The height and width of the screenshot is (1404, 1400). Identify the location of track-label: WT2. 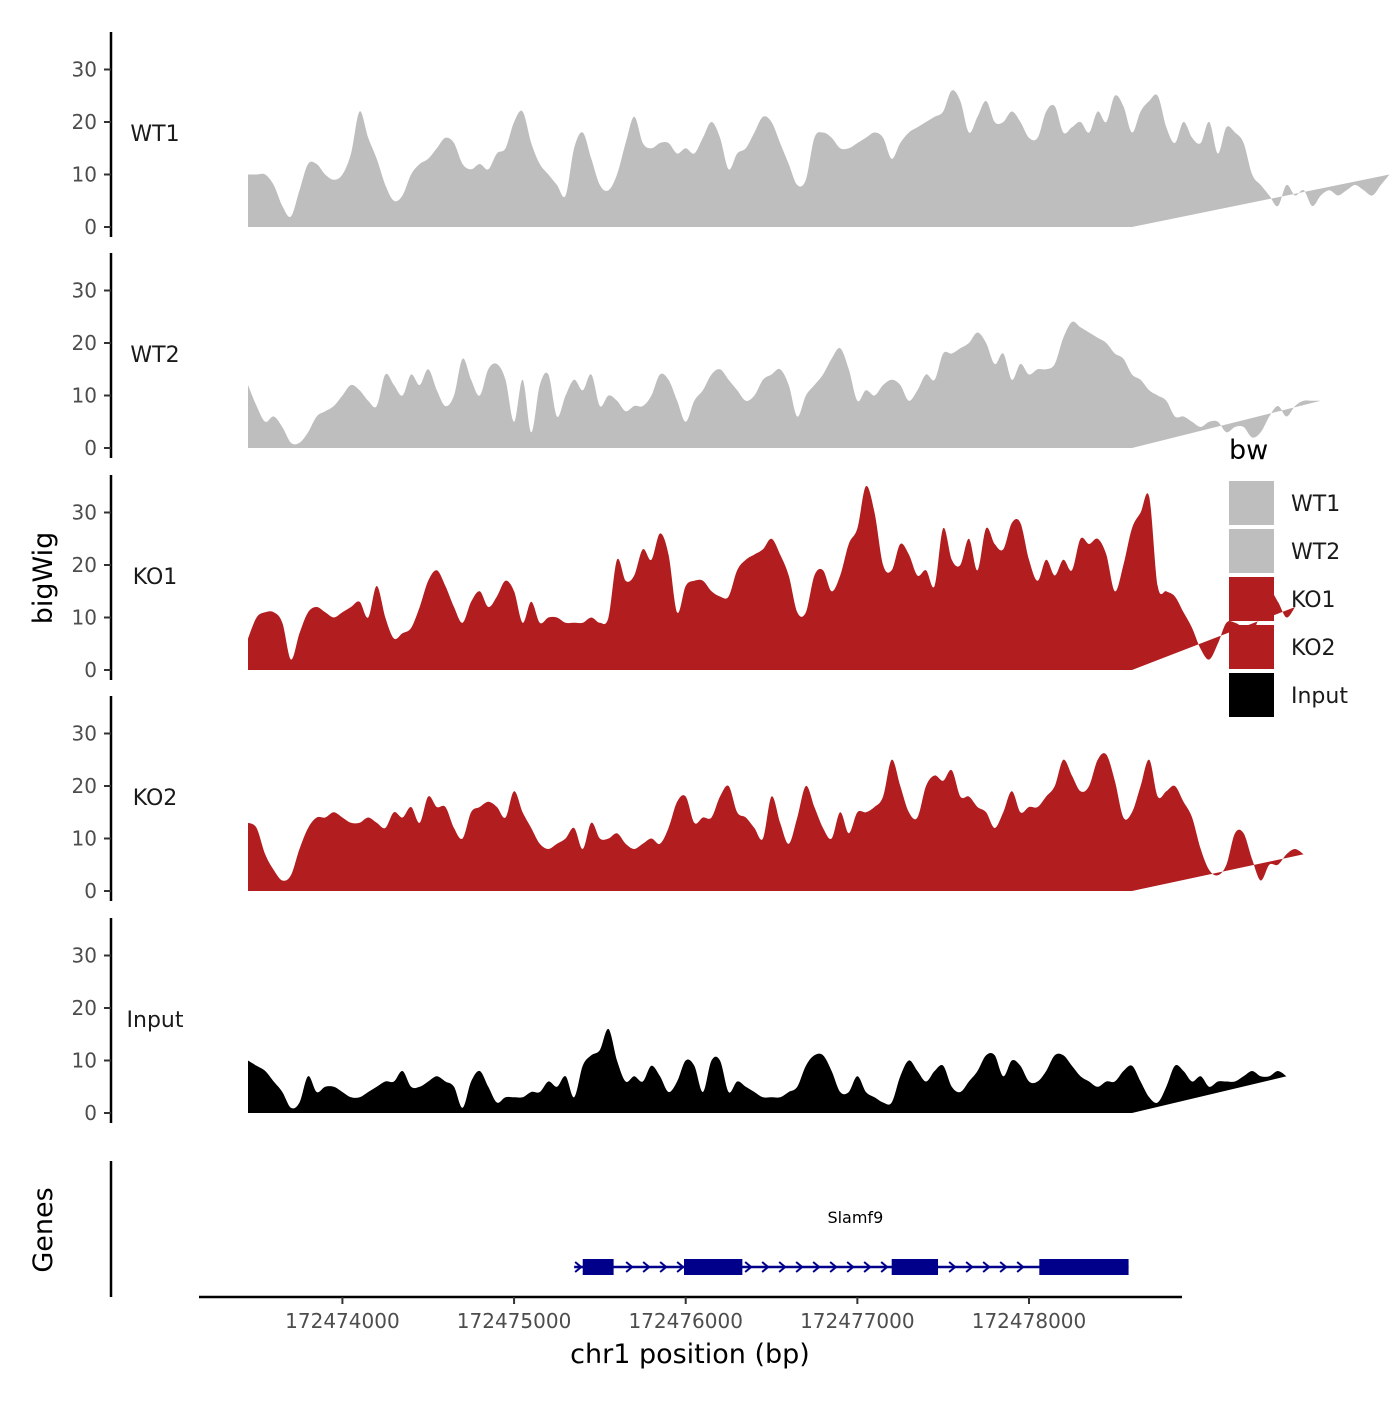
(154, 355).